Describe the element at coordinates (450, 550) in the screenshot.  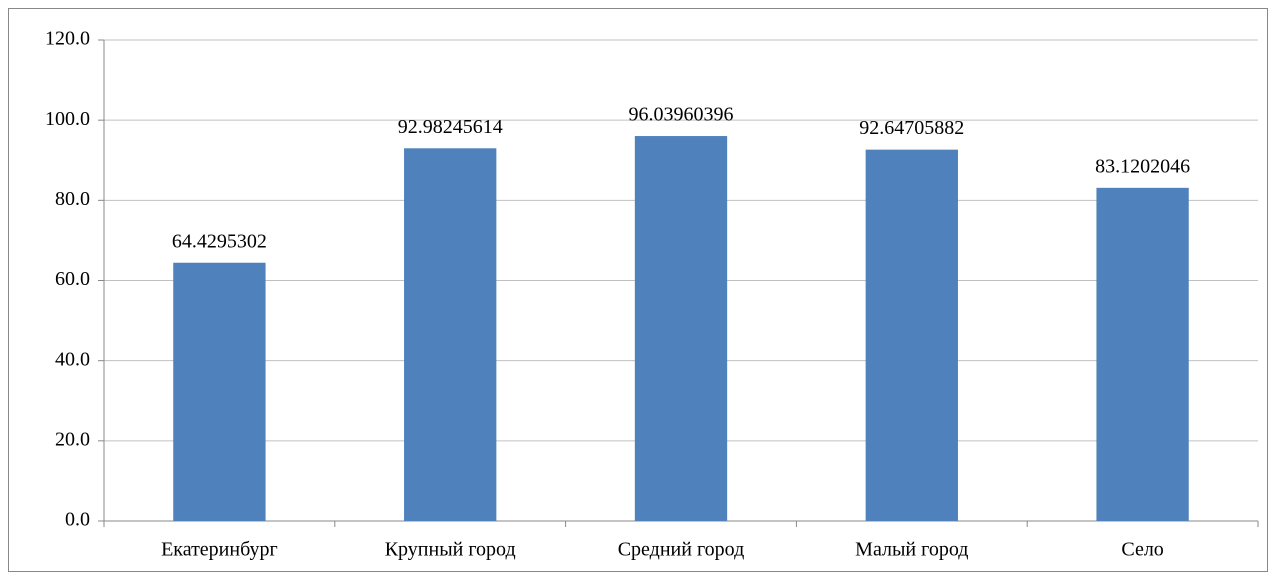
I see `x-tick-label: Крупный город` at that location.